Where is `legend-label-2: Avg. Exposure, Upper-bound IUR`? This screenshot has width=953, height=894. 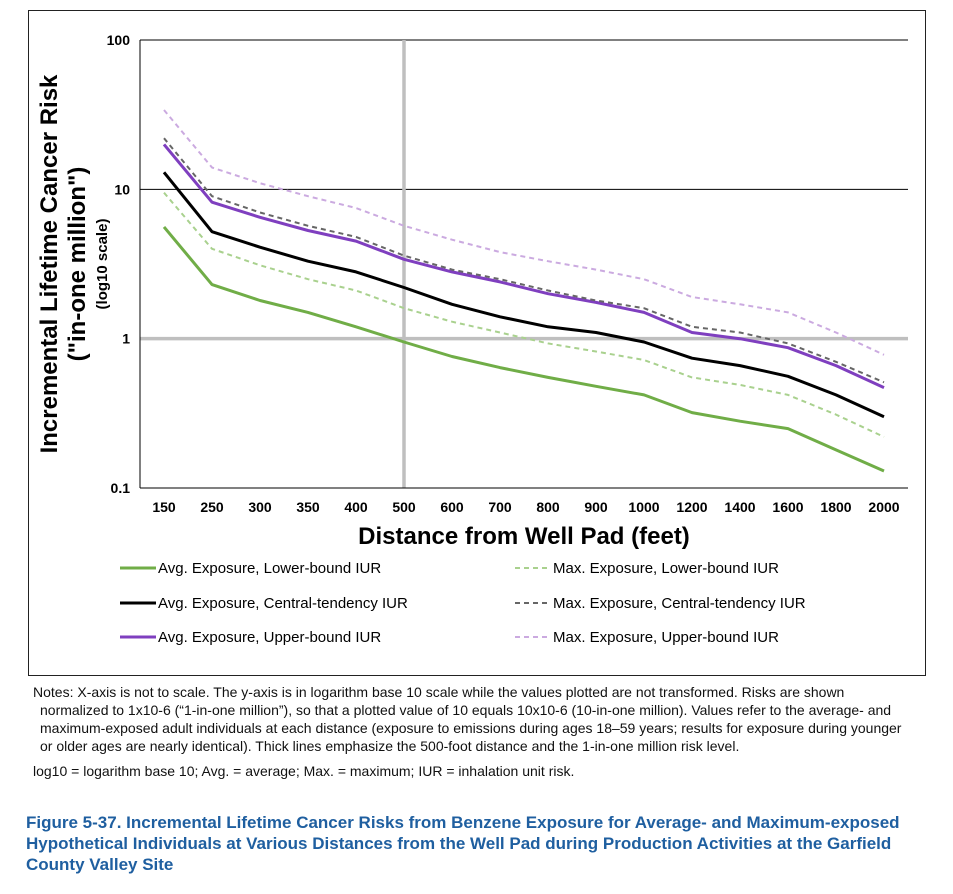
legend-label-2: Avg. Exposure, Upper-bound IUR is located at coordinates (269, 637).